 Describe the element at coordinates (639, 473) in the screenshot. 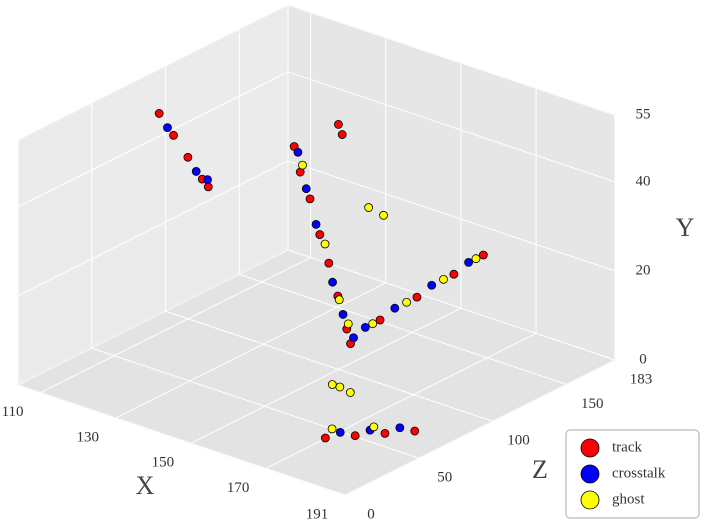

I see `legend-label: crosstalk` at that location.